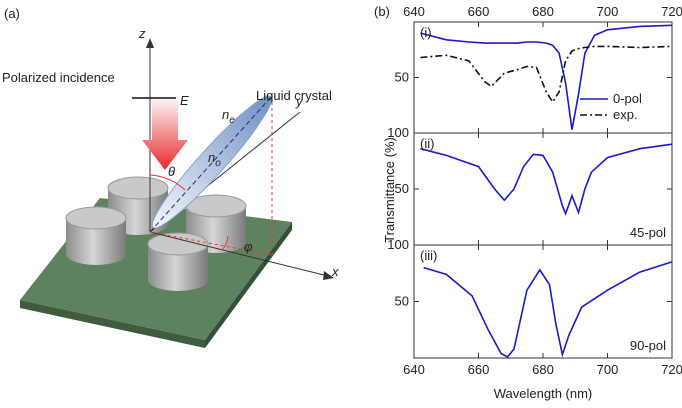 The width and height of the screenshot is (682, 408). What do you see at coordinates (427, 143) in the screenshot?
I see `panel-label: (ii)` at bounding box center [427, 143].